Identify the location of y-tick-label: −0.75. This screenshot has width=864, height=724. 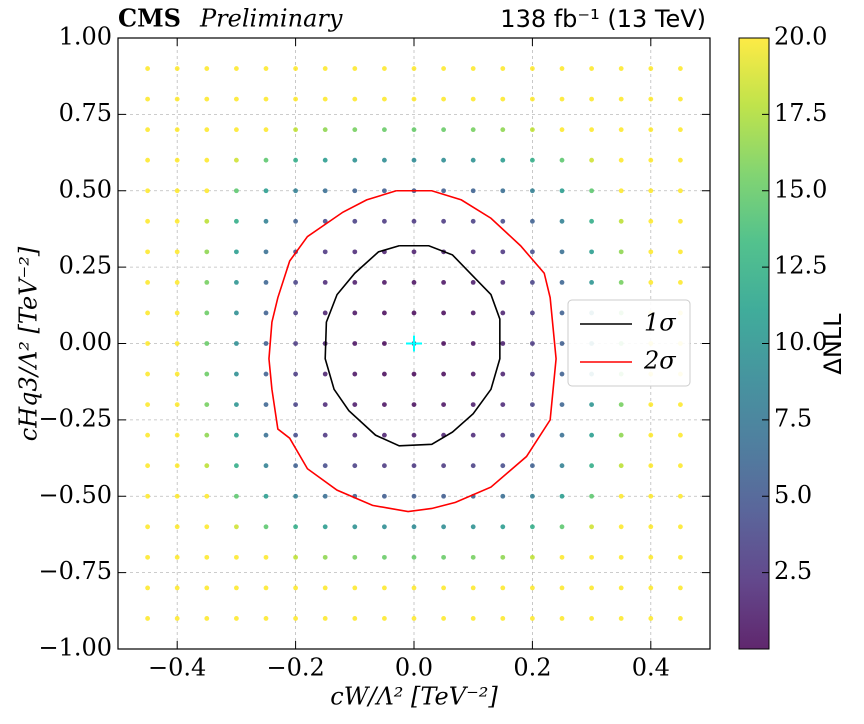
(75, 571).